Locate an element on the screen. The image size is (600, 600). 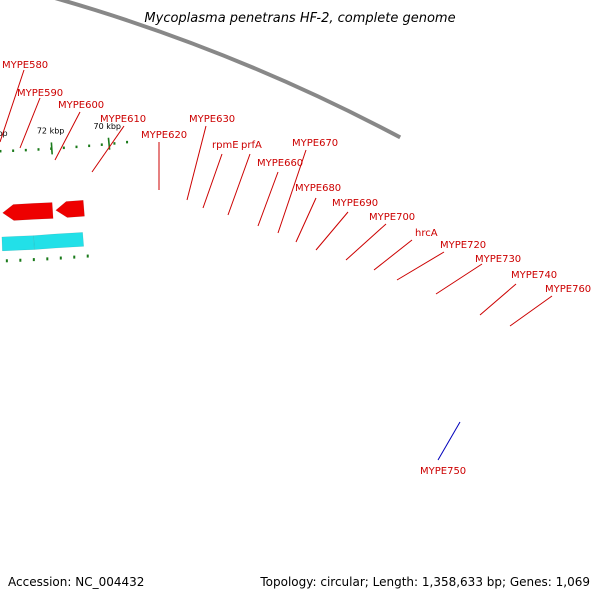
gene-label: MYPE690 is located at coordinates (355, 203).